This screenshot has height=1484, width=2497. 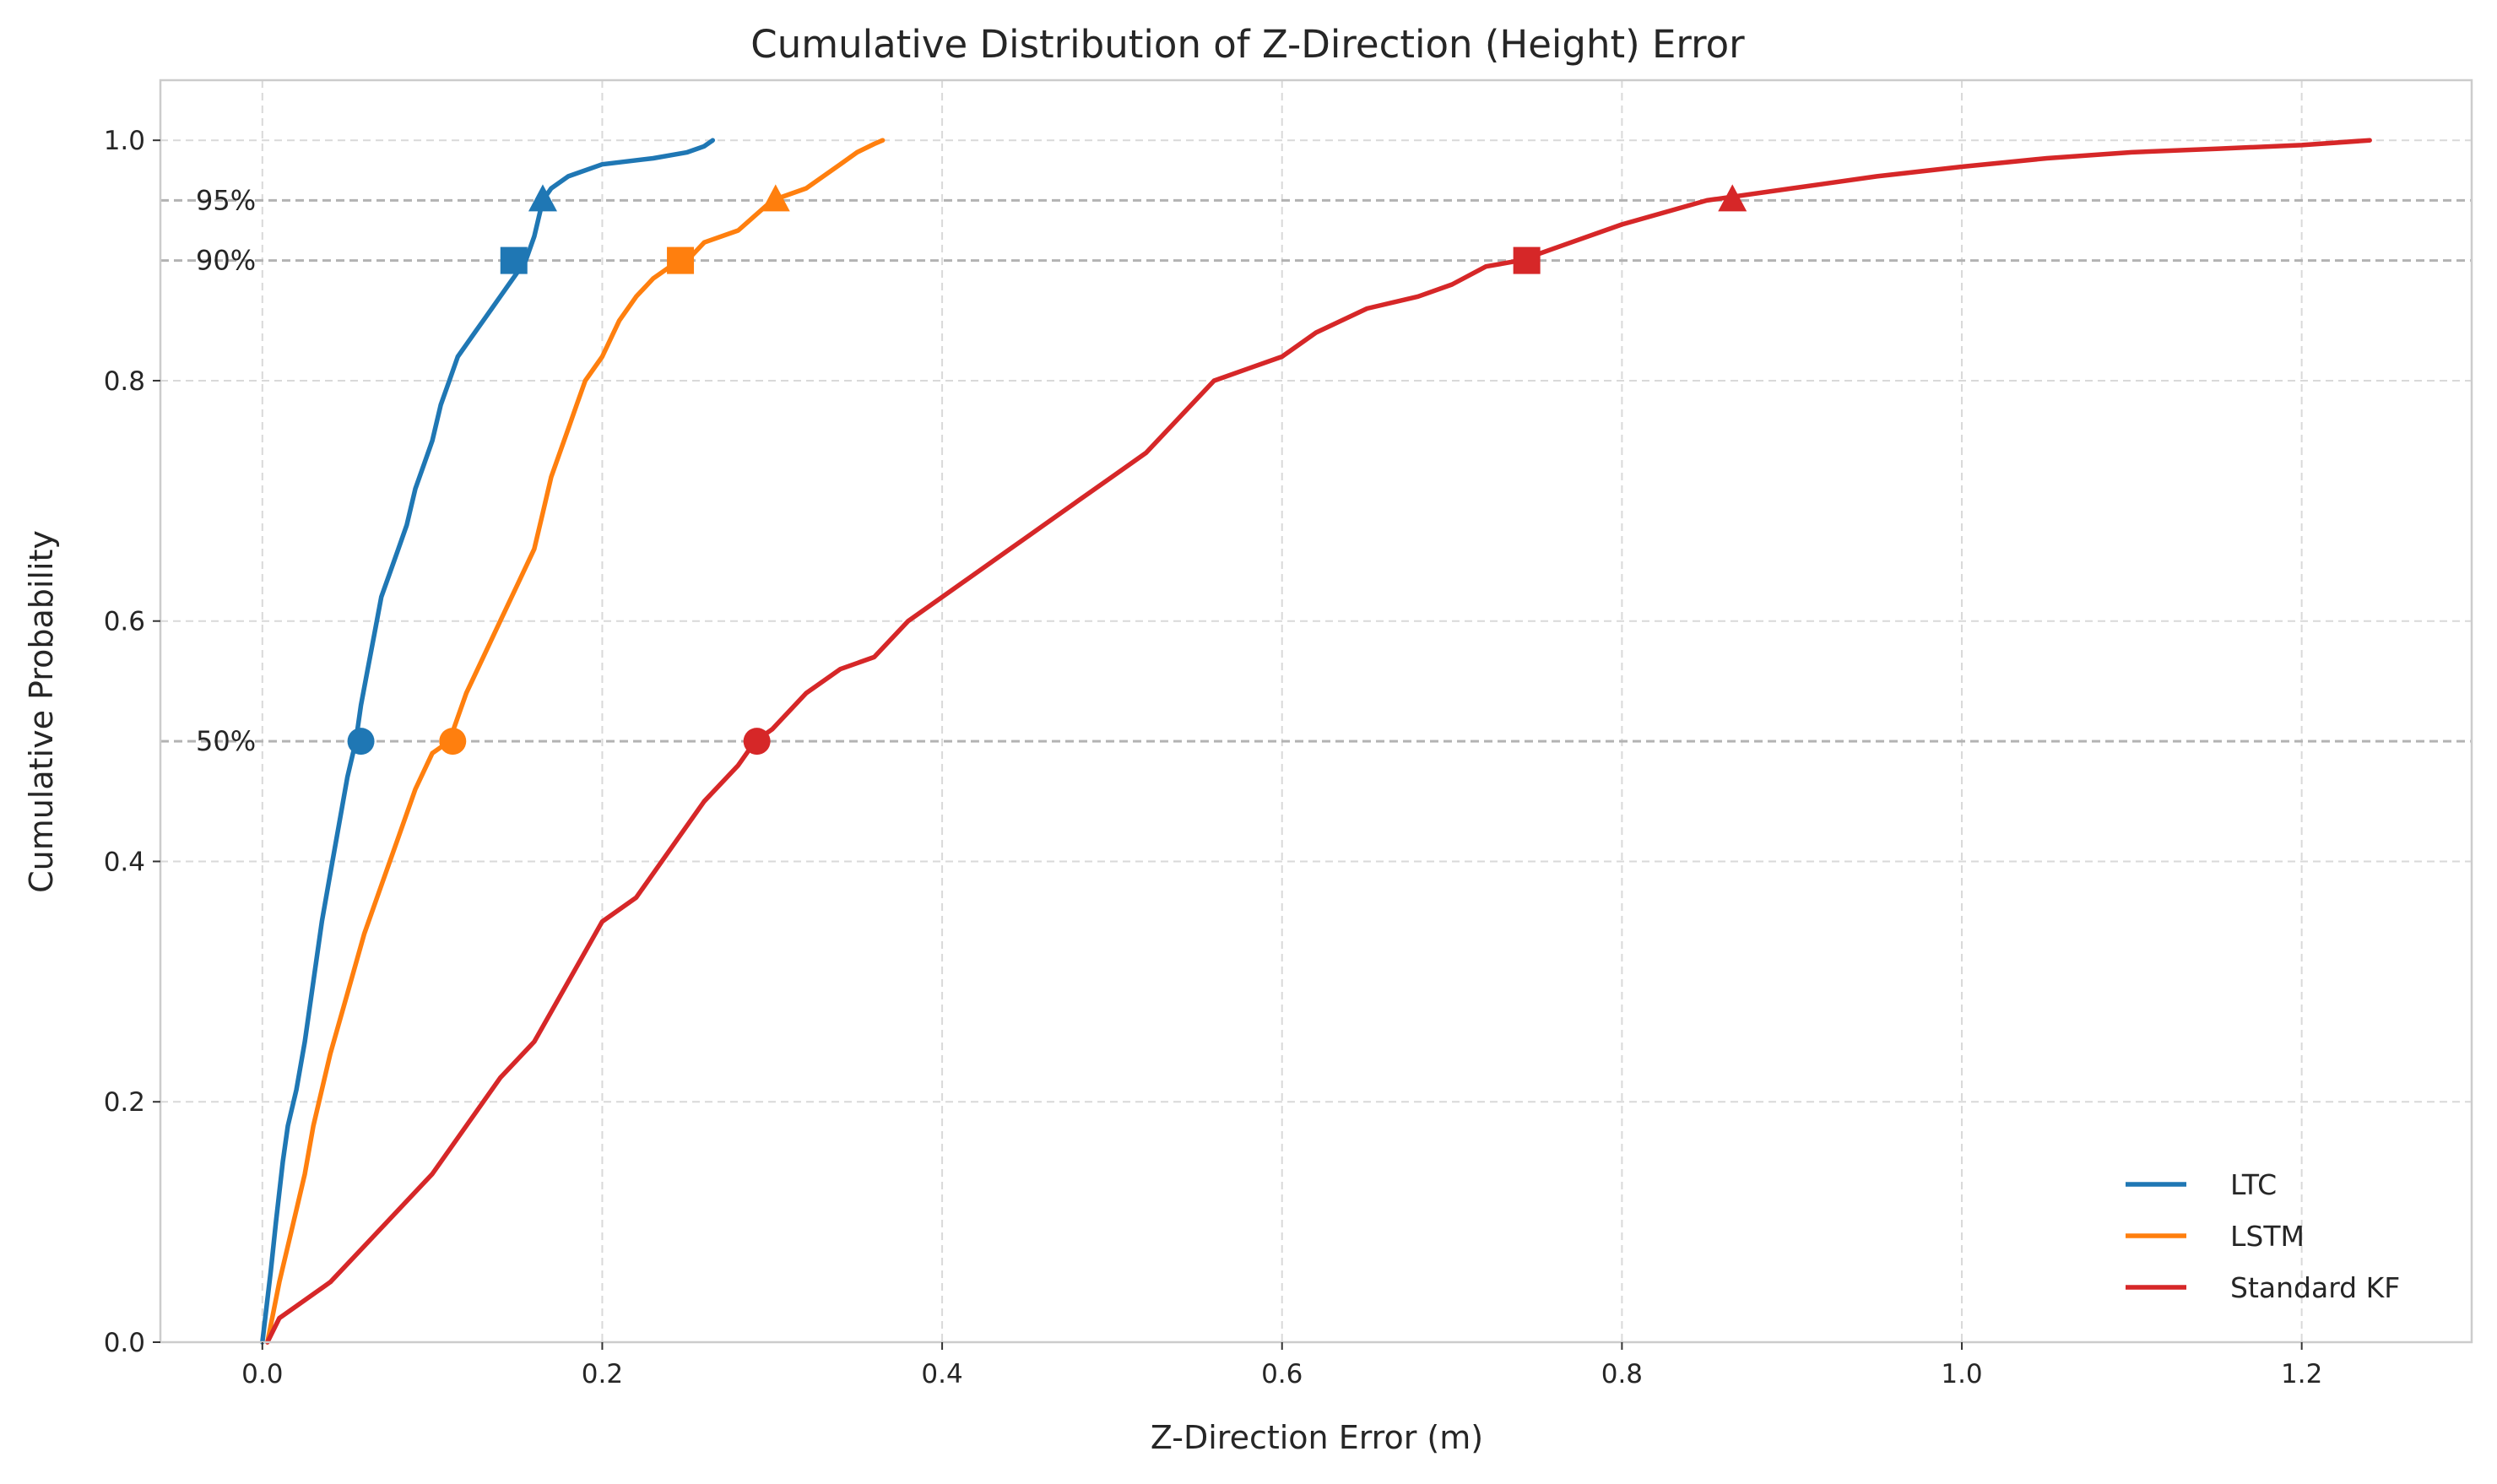 I want to click on marker-standard-kf-p50, so click(x=757, y=742).